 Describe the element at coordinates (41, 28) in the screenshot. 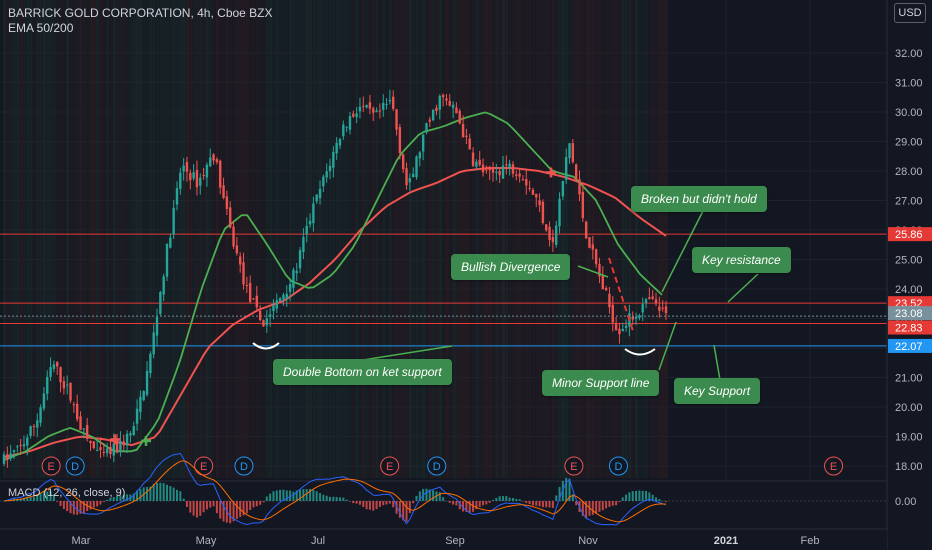

I see `indicator-legend: EMA 50/200` at that location.